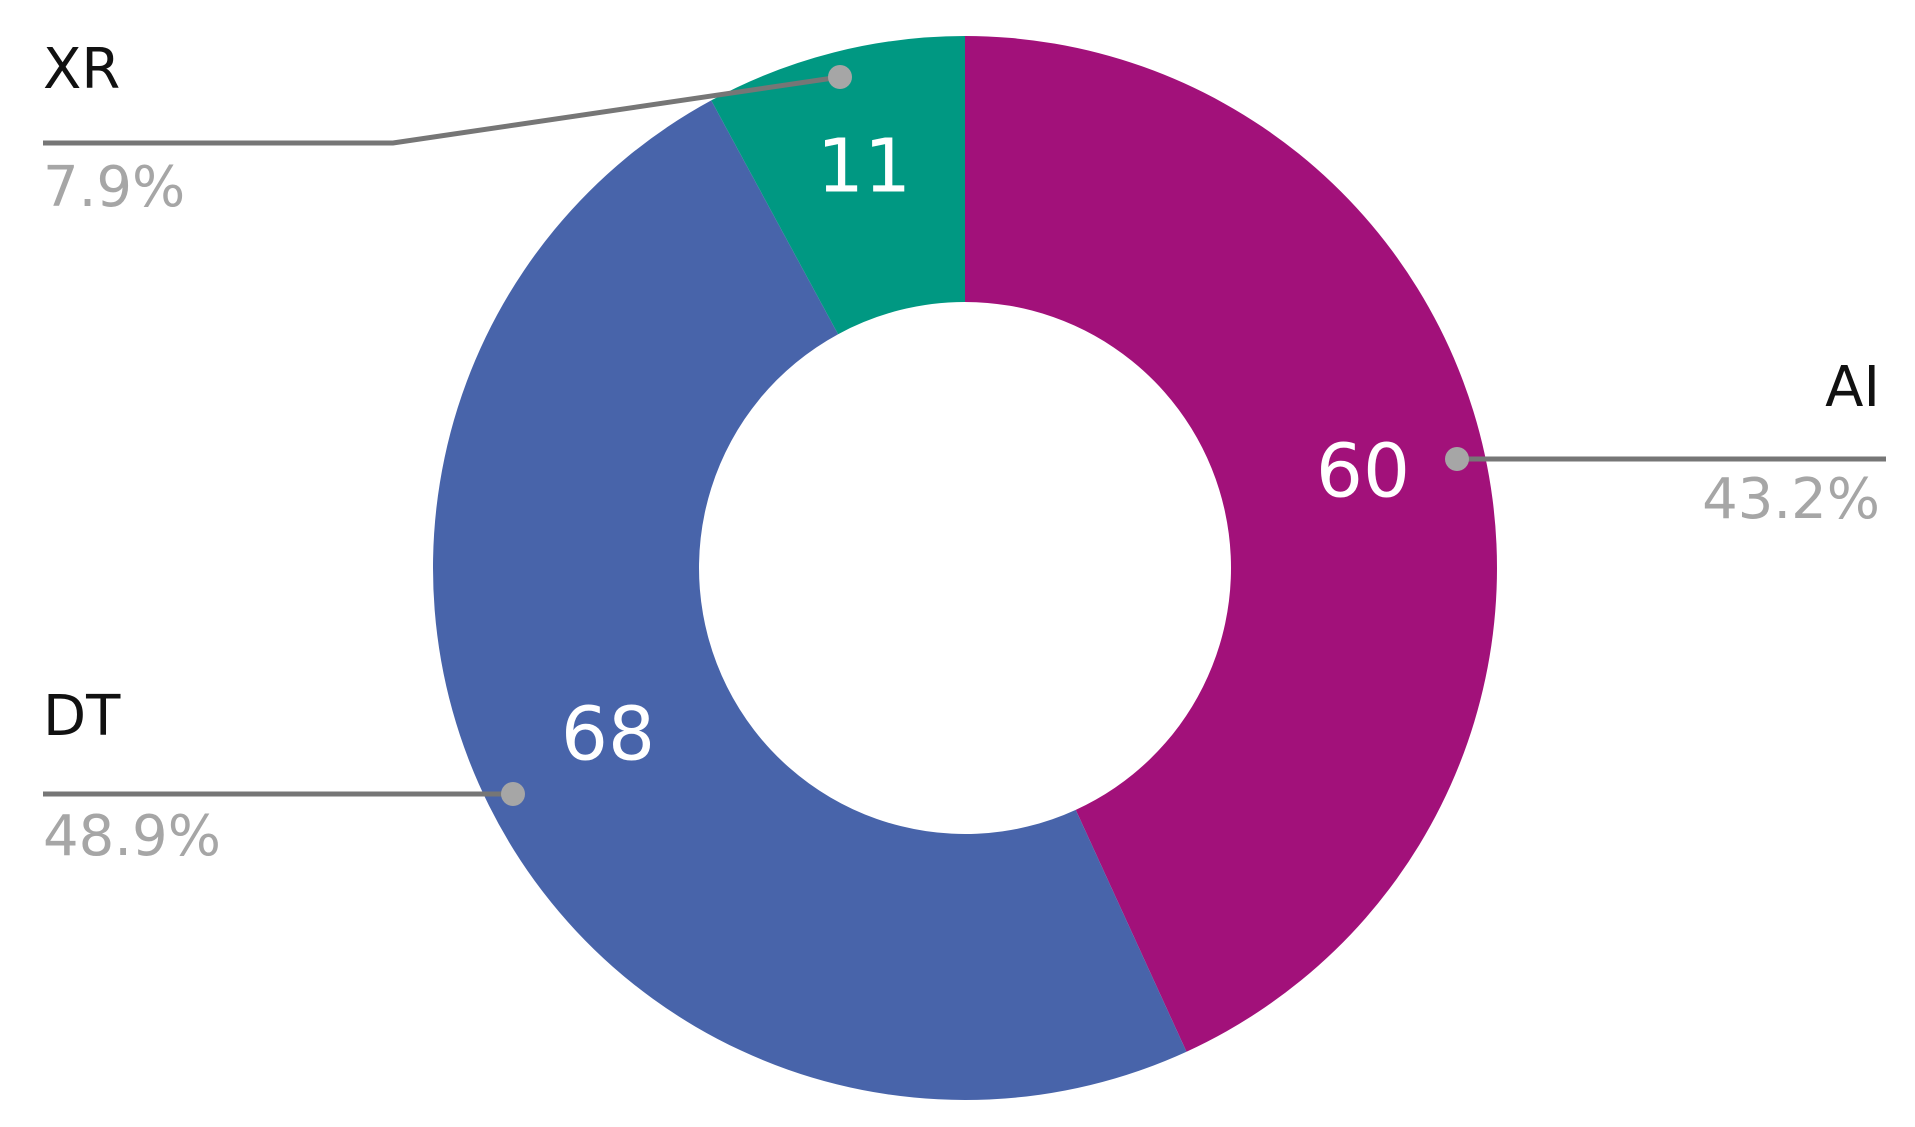 The width and height of the screenshot is (1915, 1127). Describe the element at coordinates (442, 110) in the screenshot. I see `leader-line` at that location.